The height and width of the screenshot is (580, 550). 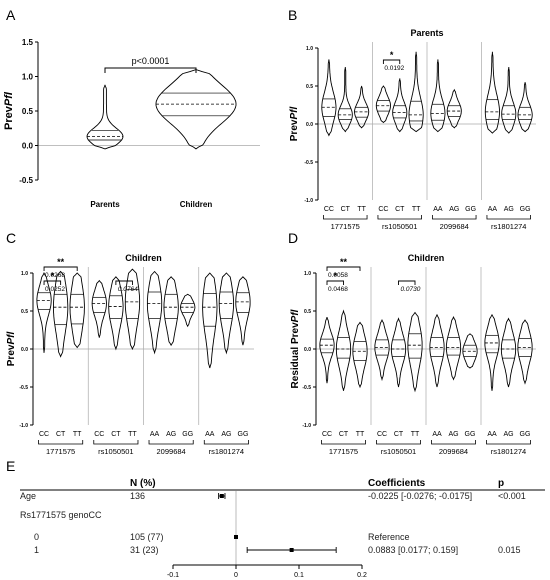 What do you see at coordinates (143, 483) in the screenshot?
I see `header-n: N (%)` at bounding box center [143, 483].